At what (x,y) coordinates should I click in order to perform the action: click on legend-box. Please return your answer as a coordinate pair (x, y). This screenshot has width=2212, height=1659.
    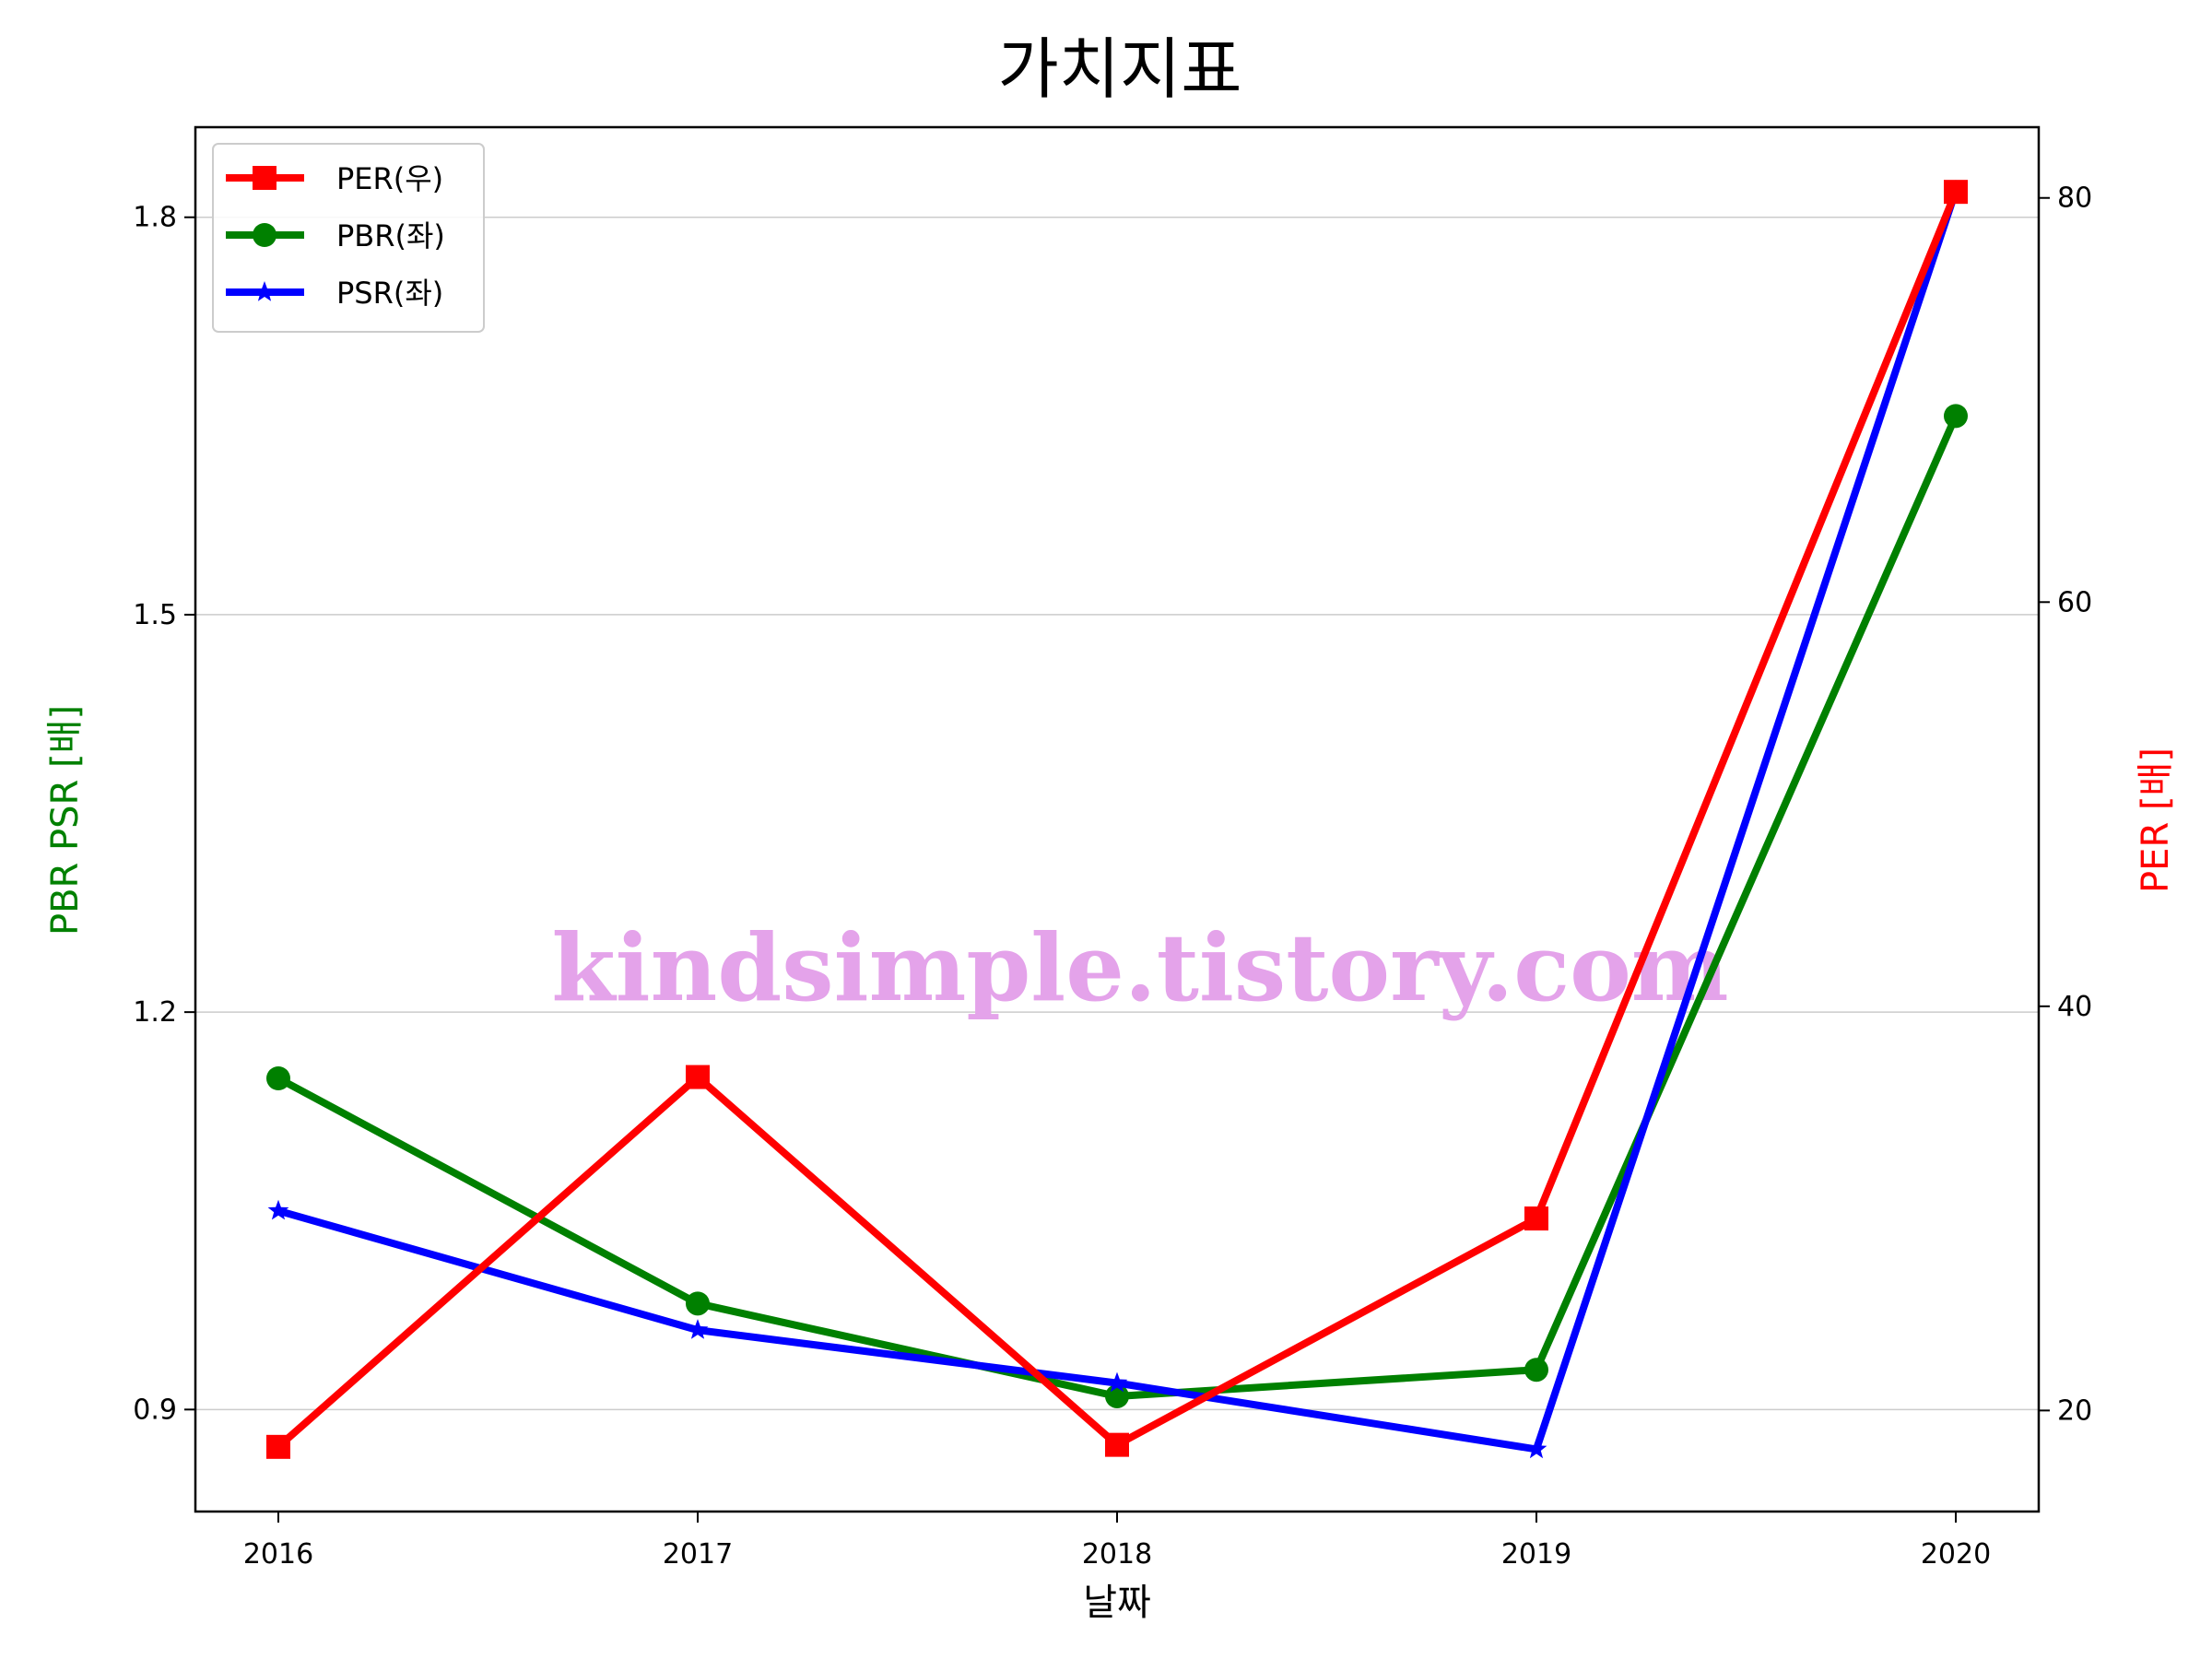
    Looking at the image, I should click on (348, 238).